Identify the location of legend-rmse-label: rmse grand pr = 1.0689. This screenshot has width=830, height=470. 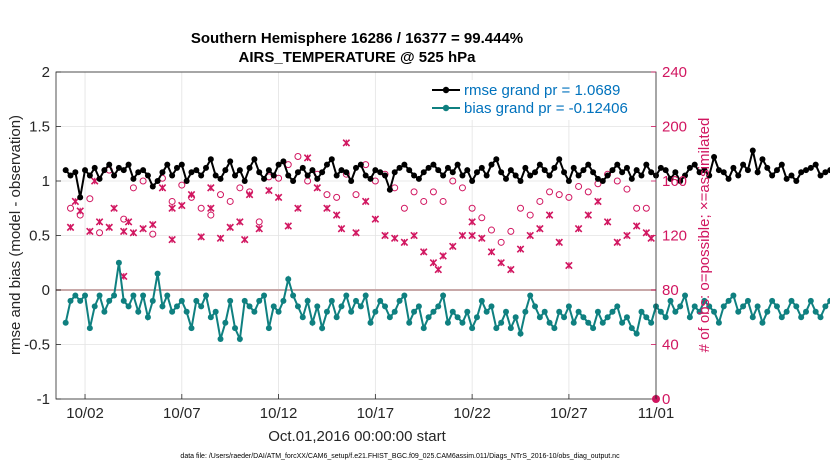
(542, 90).